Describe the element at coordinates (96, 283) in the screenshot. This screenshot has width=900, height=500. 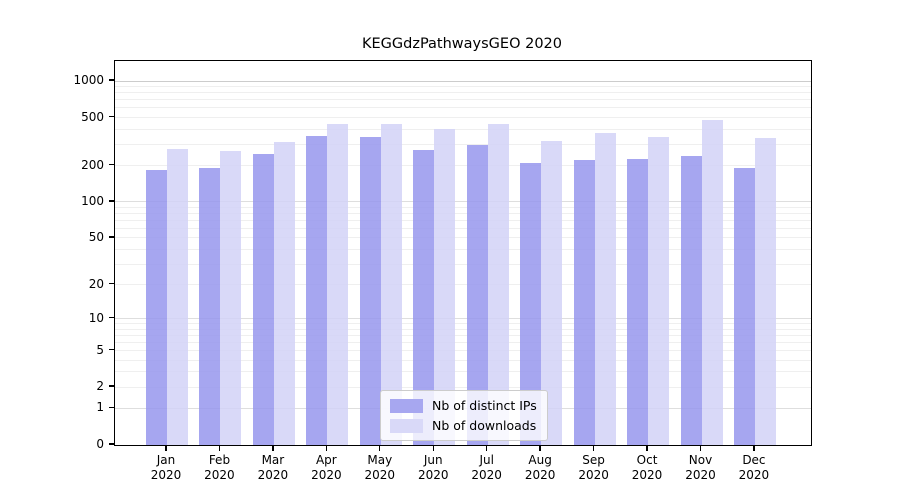
I see `y-tick-label: 20` at that location.